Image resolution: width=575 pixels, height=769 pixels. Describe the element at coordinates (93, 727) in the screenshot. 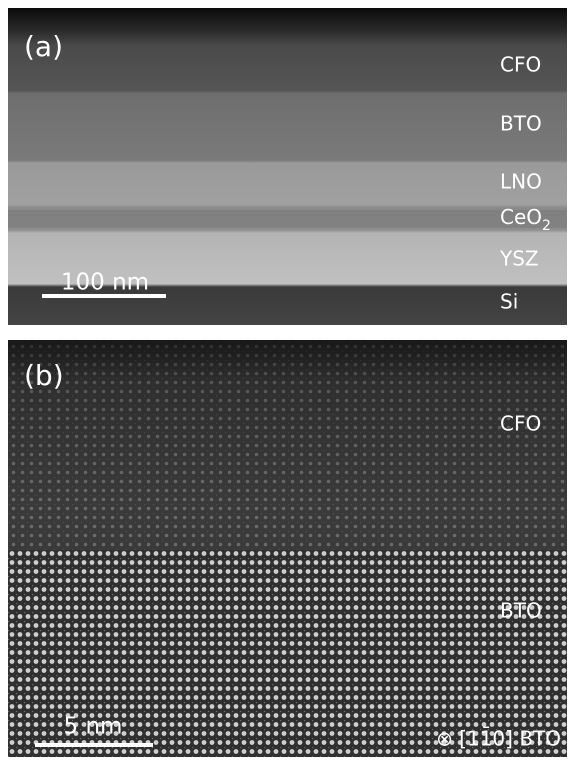

I see `scale-label: 5 nm` at that location.